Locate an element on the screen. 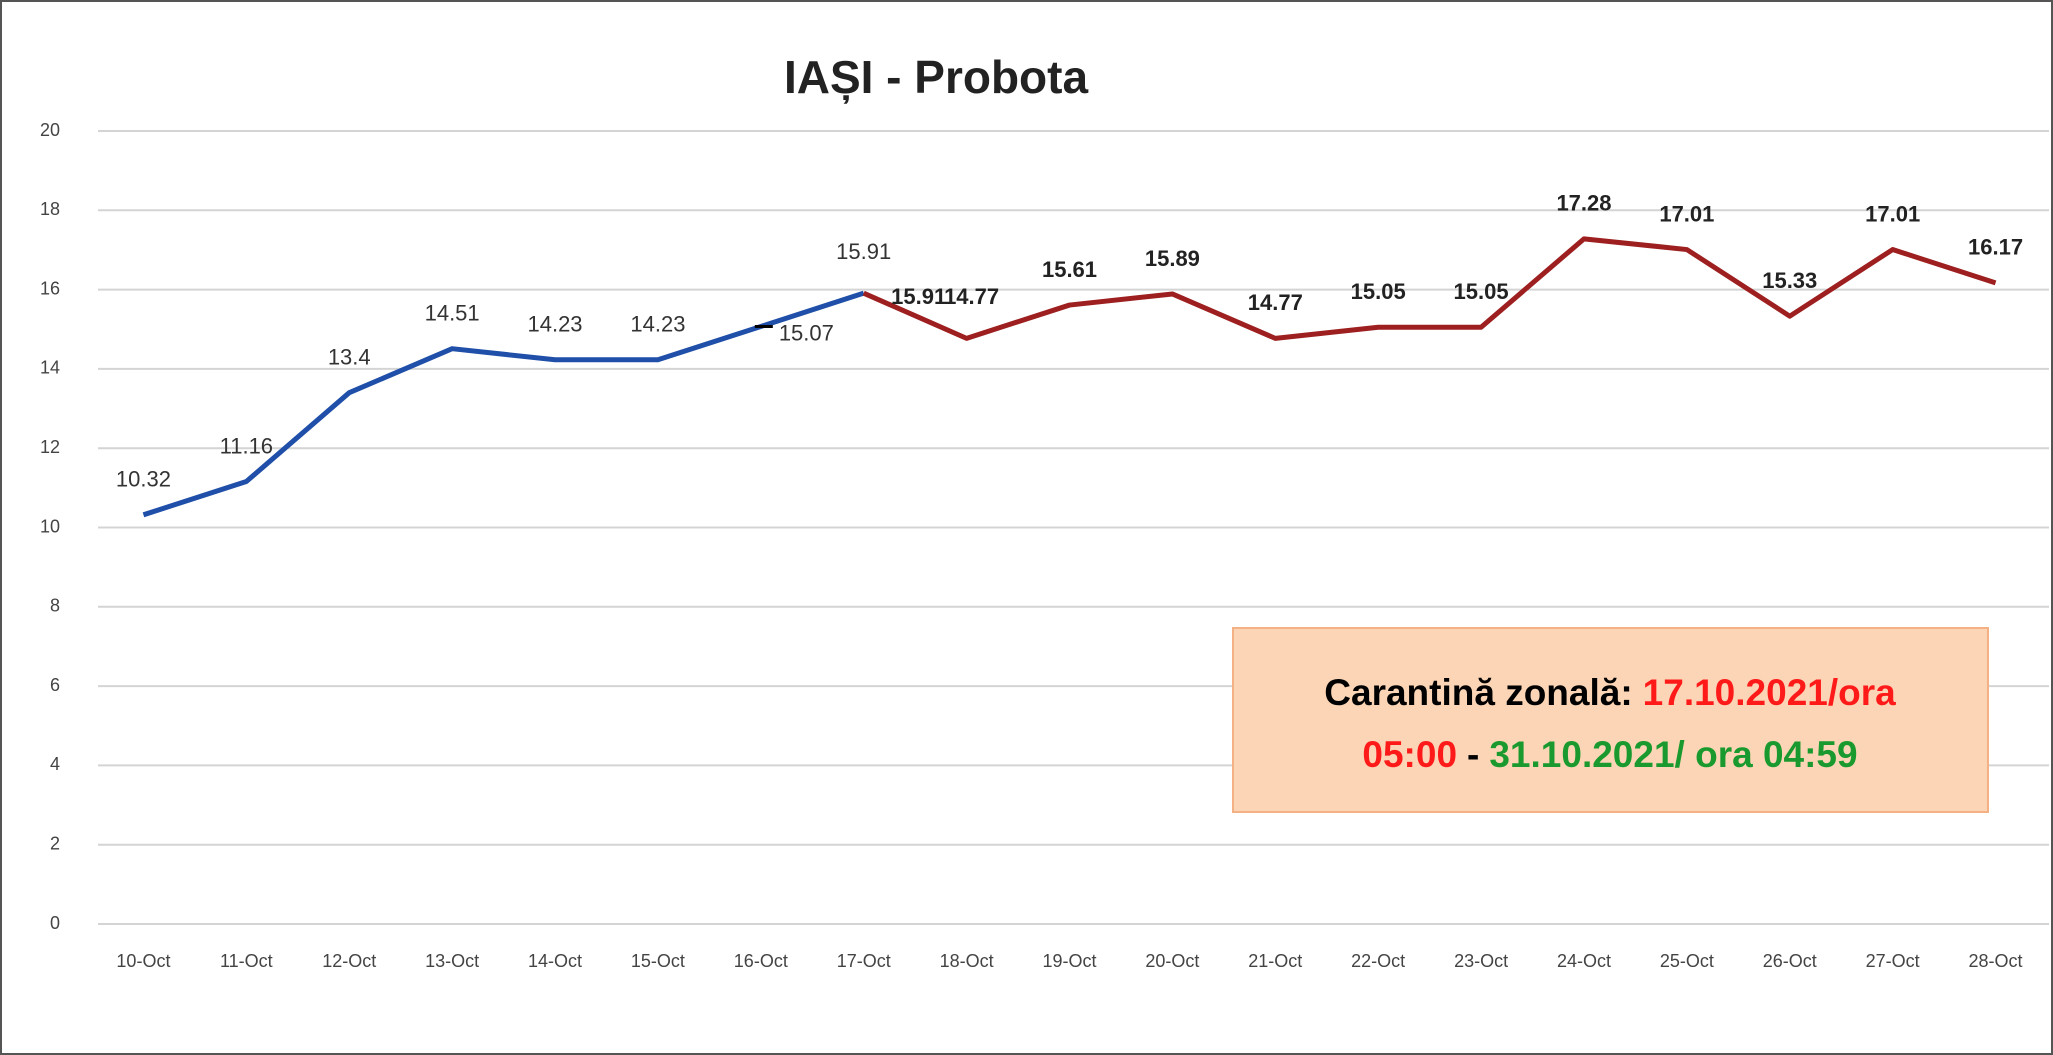  x-tick-label: 22-Oct is located at coordinates (1378, 961).